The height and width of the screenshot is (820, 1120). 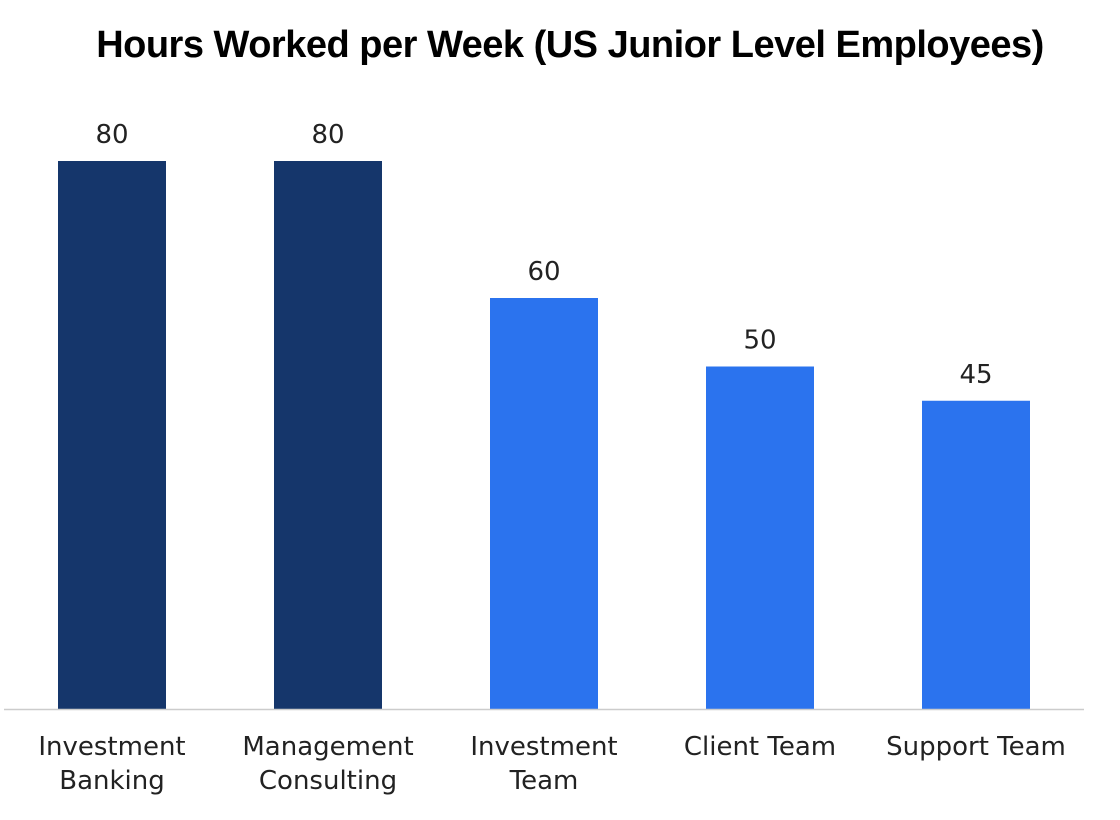 I want to click on data-label-2: 60, so click(x=543, y=272).